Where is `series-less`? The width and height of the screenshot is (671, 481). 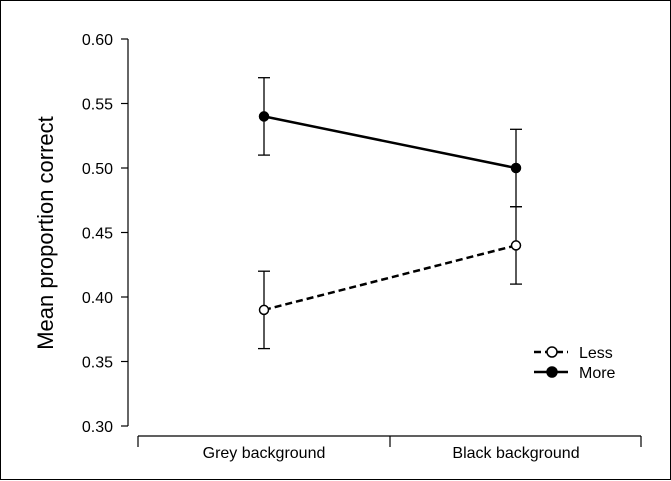
series-less is located at coordinates (390, 278).